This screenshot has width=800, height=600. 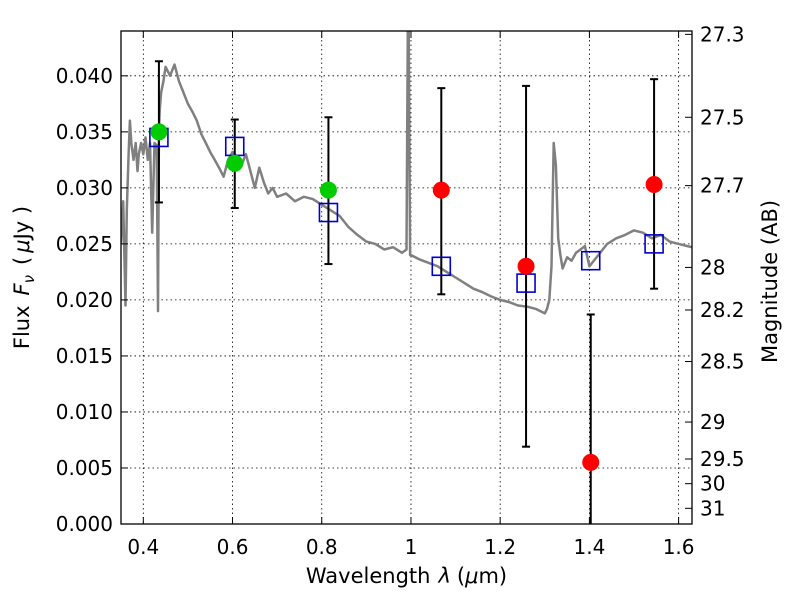 I want to click on y-axis-label: FluxFν(μJy ), so click(x=24, y=277).